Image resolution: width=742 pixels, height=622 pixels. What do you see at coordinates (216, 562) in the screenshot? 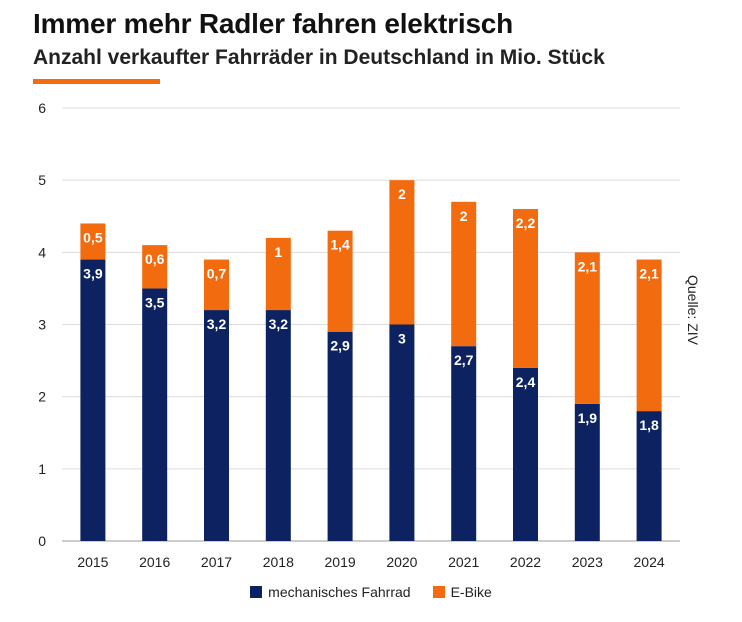
I see `x-tick-label: 2017` at bounding box center [216, 562].